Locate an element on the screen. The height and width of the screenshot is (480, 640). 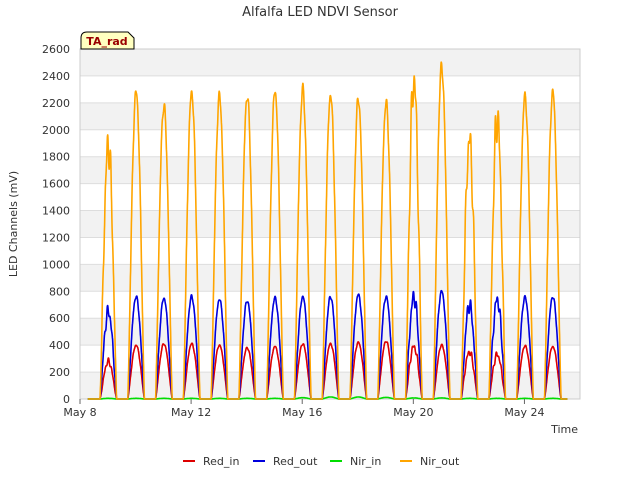
x-tick-label: May 20 is located at coordinates (413, 412).